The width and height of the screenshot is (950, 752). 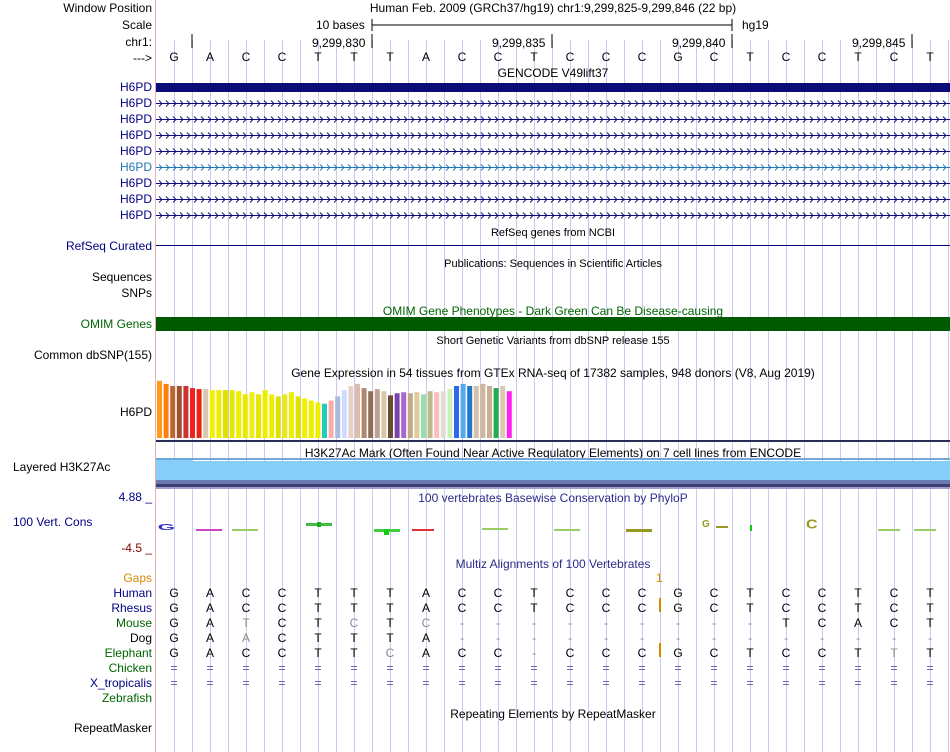 I want to click on track-label-gencode-6: H6PD, so click(x=135, y=167).